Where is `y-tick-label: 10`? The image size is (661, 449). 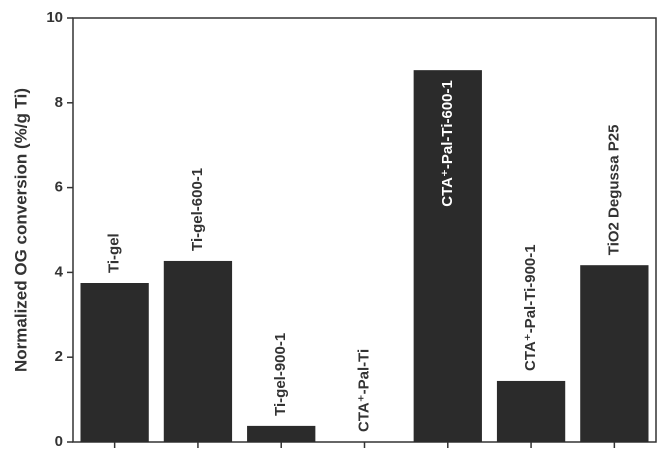 y-tick-label: 10 is located at coordinates (54, 17).